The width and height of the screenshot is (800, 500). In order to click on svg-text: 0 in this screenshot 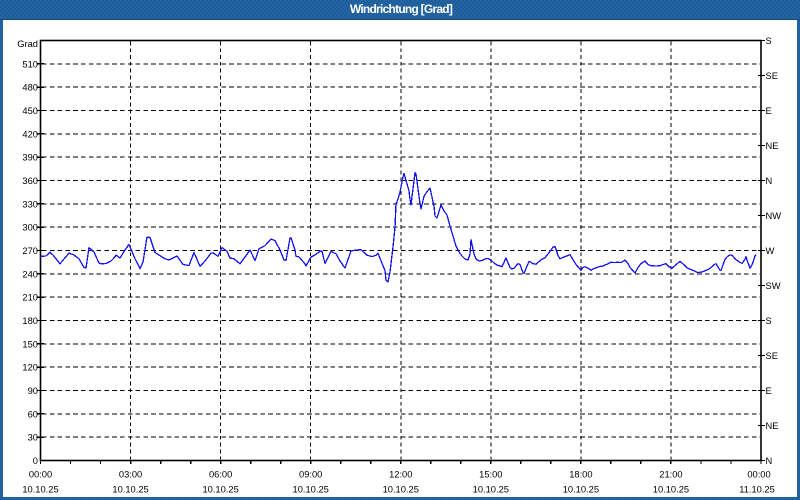, I will do `click(35, 461)`.